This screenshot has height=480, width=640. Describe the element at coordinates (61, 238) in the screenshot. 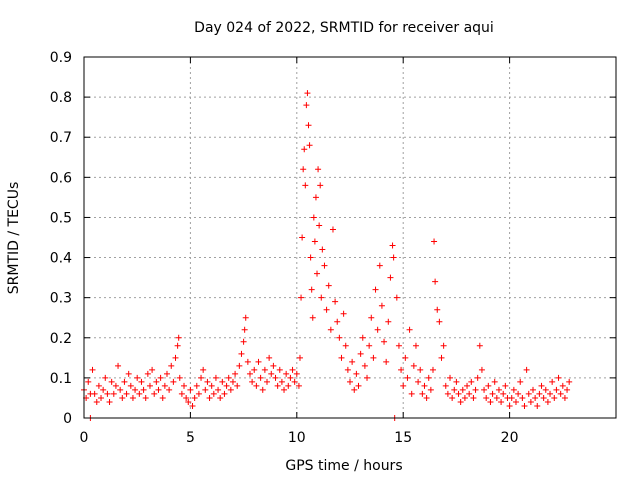

I see `y-tick-labels: 0 0.1 0.2 0.3 0.4 0.5 0.6 0.7 0.8 0.9` at that location.